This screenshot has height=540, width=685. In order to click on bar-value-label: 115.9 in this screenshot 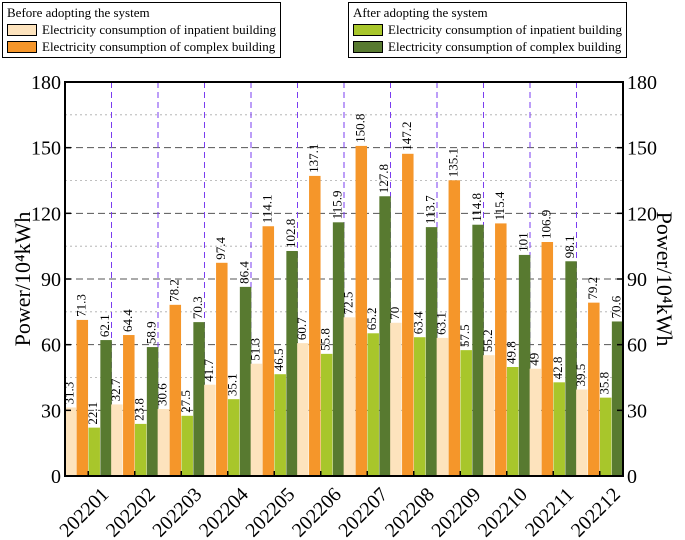, I will do `click(337, 205)`.